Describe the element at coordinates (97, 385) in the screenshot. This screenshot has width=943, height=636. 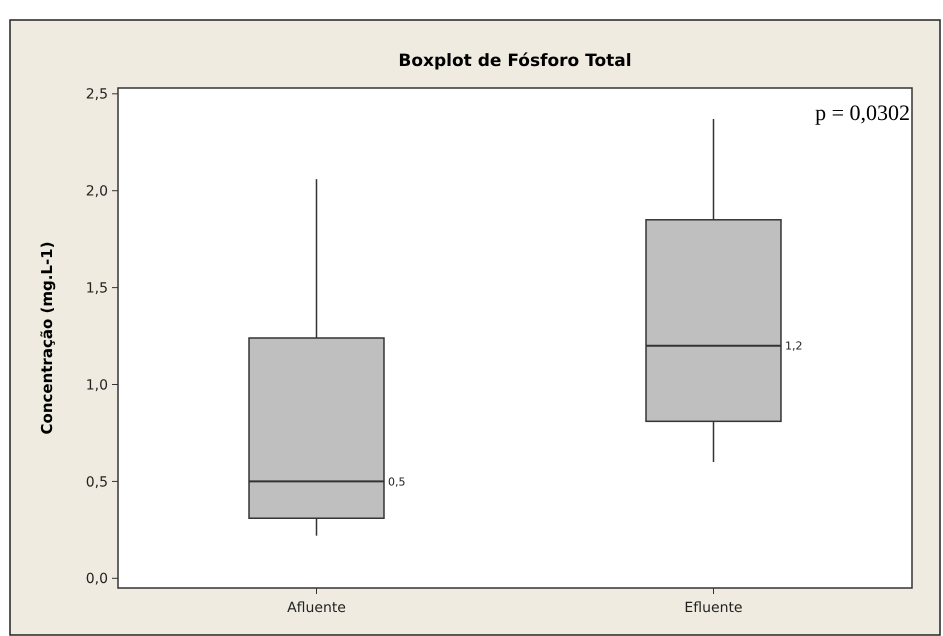
I see `y-tick-label: 1,0` at that location.